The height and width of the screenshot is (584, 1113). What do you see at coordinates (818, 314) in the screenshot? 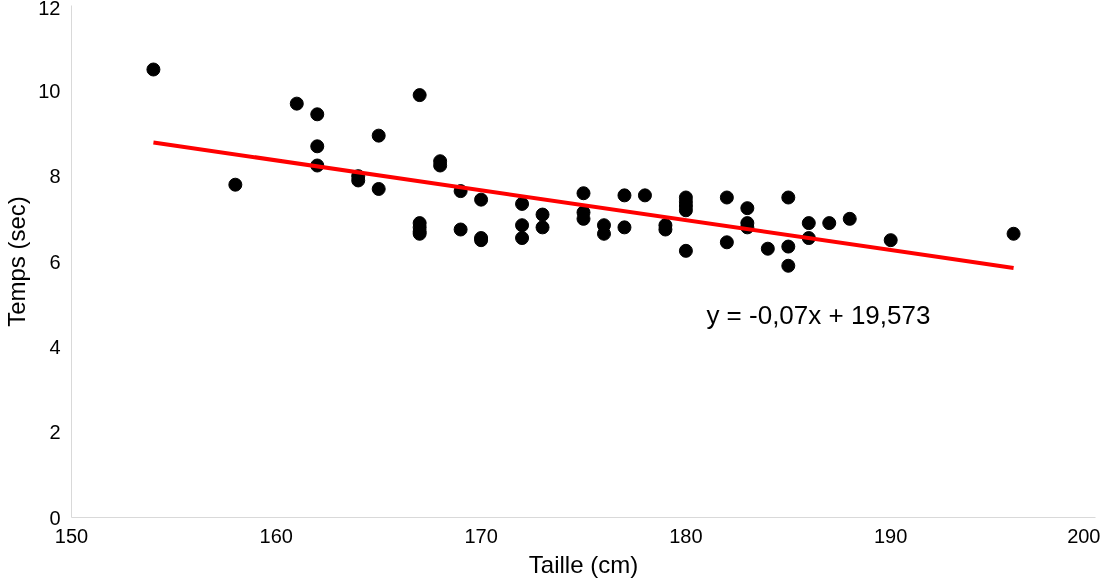
I see `annotation: y = -0,07x + 19,573` at bounding box center [818, 314].